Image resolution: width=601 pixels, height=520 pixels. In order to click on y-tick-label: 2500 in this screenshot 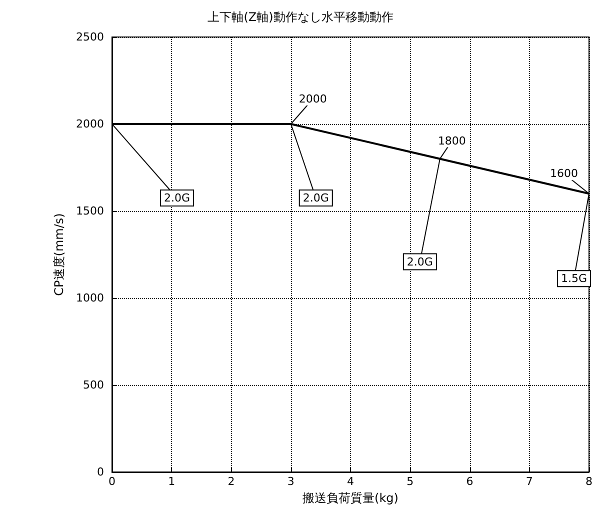, I will do `click(90, 37)`.